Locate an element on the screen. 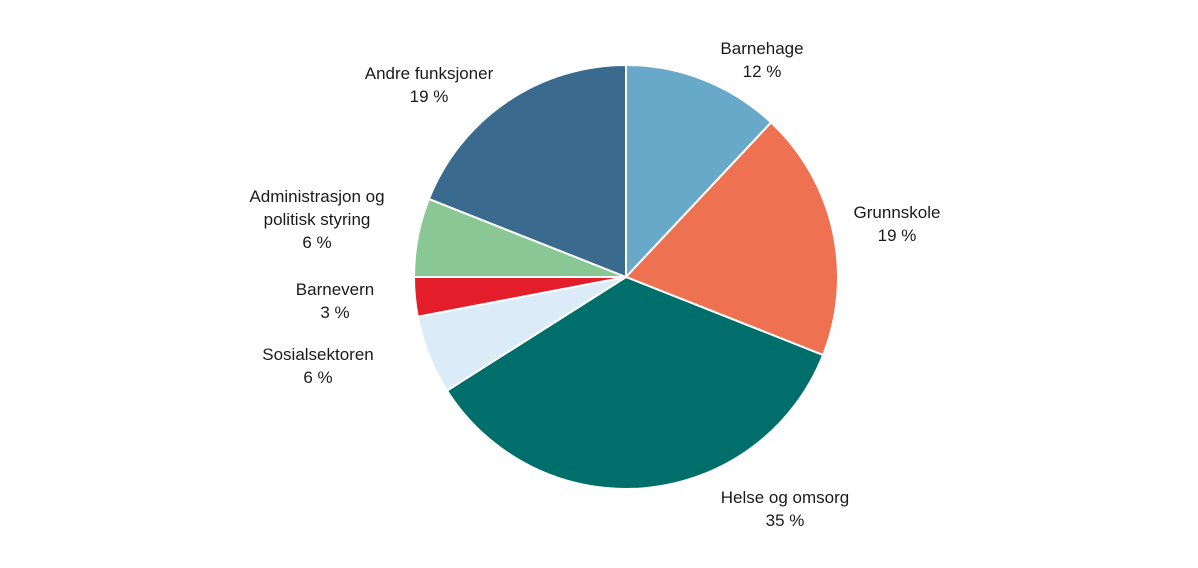  slice-value-label: 3 % is located at coordinates (335, 312).